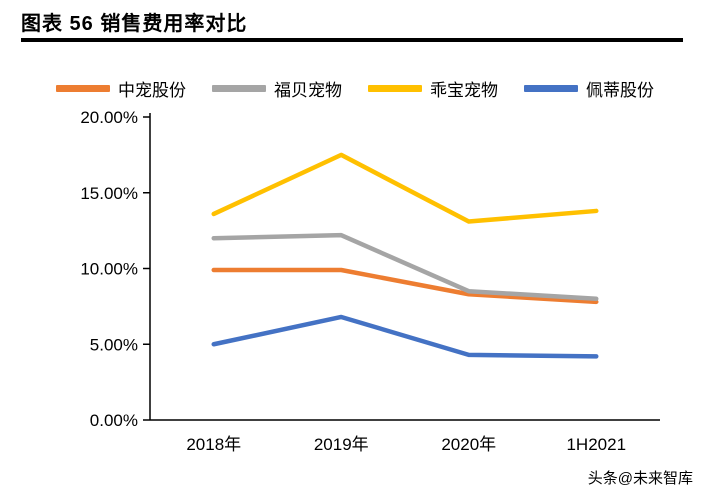 Image resolution: width=701 pixels, height=492 pixels. What do you see at coordinates (468, 444) in the screenshot?
I see `x-tick-label: 2020年` at bounding box center [468, 444].